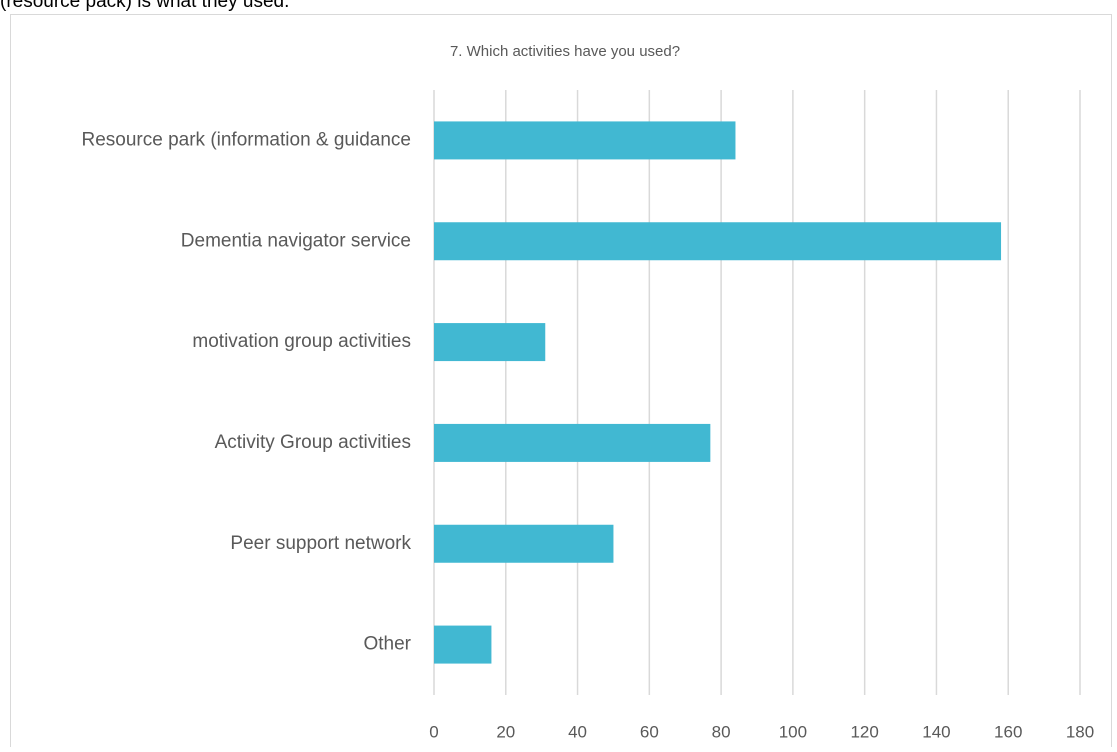  What do you see at coordinates (387, 644) in the screenshot?
I see `y-tick-label: Other` at bounding box center [387, 644].